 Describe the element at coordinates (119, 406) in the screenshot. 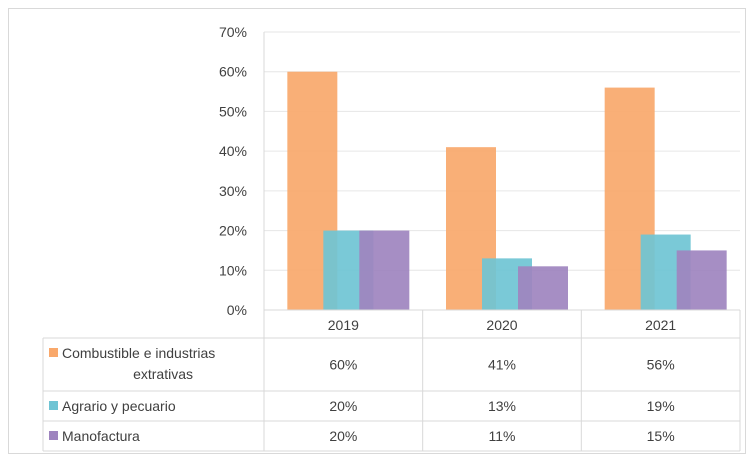

I see `series-name: Agrario y pecuario` at that location.